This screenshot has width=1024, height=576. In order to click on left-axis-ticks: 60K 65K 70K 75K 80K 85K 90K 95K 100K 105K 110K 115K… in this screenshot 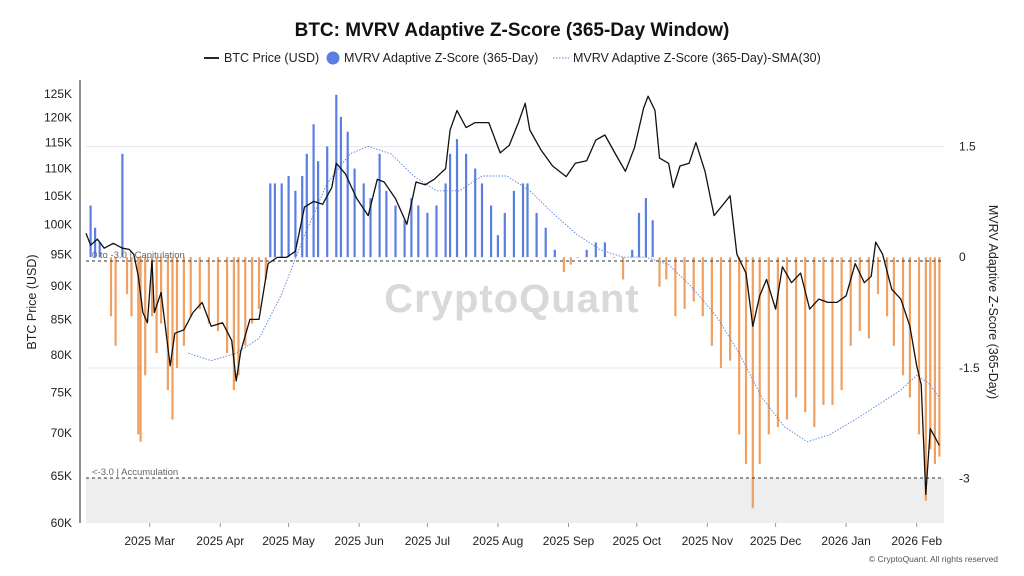, I will do `click(58, 308)`.